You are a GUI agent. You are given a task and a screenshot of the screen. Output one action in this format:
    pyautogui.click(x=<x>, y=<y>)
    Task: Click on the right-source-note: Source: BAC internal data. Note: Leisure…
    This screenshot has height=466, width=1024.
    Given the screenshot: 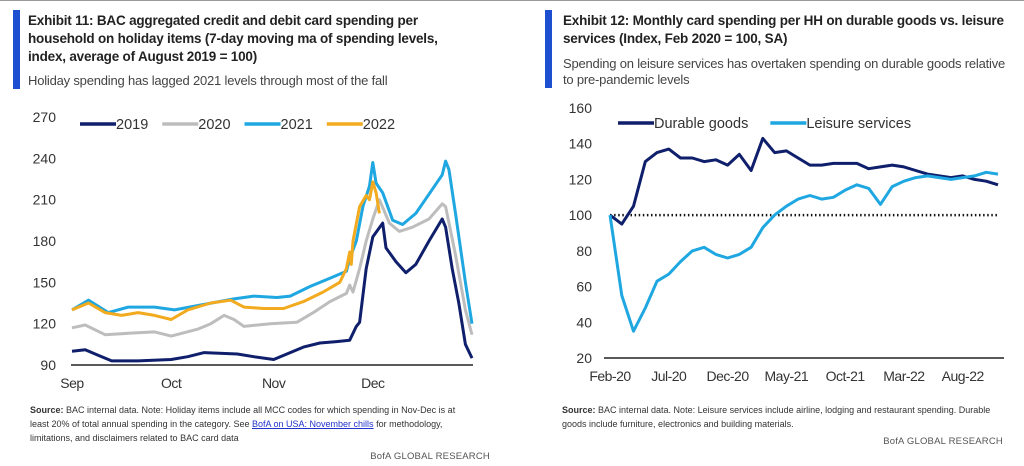 What is the action you would take?
    pyautogui.click(x=787, y=417)
    